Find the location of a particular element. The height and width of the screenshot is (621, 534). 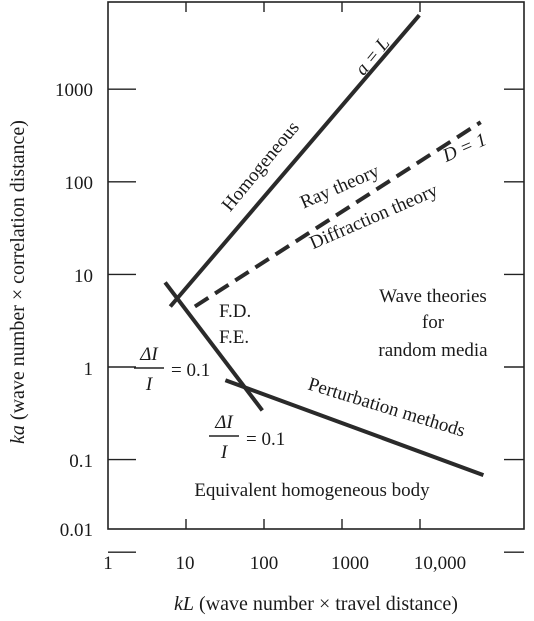

y-axis-title: ka (wave number × correlation distance) is located at coordinates (18, 282).